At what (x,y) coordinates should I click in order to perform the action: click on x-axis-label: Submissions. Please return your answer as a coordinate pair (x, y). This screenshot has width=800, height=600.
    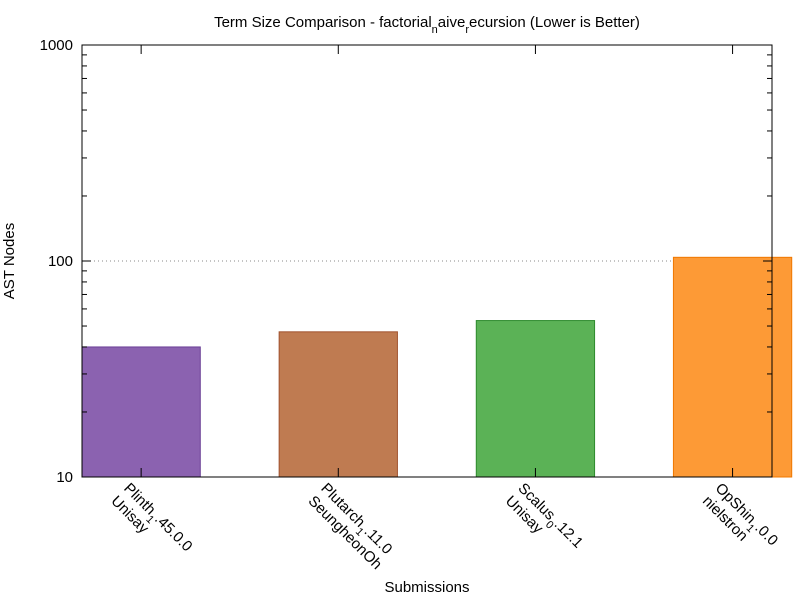
    Looking at the image, I should click on (426, 587).